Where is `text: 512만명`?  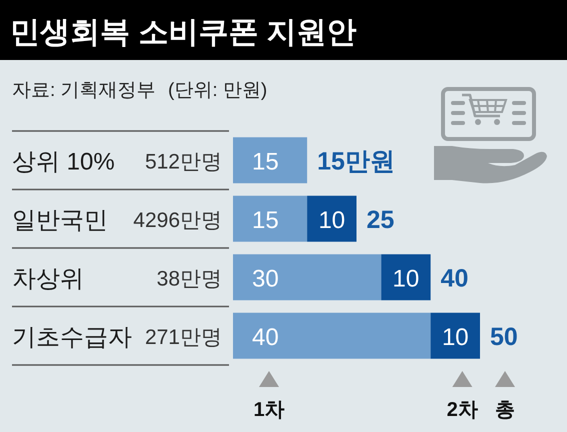
text: 512만명 is located at coordinates (183, 162).